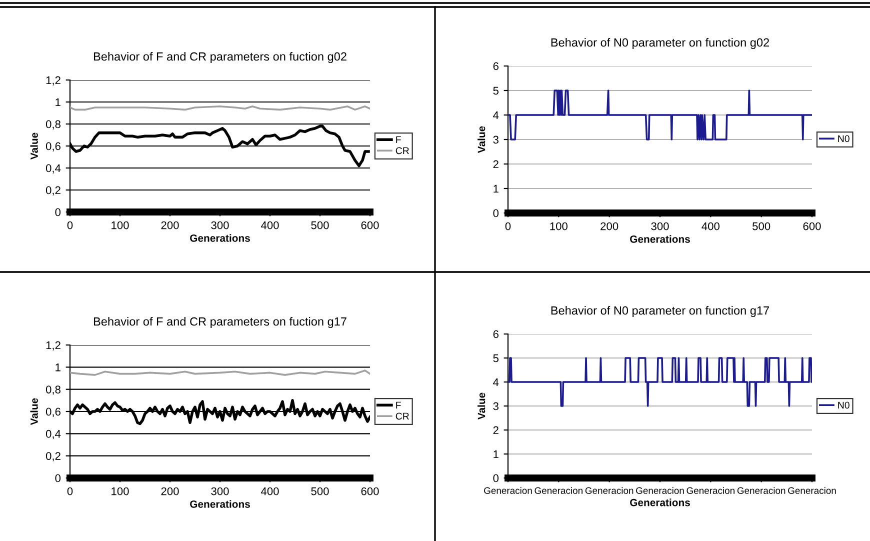 This screenshot has width=870, height=541. Describe the element at coordinates (220, 322) in the screenshot. I see `chart-title: Behavior of F and CR parameters on fuction g17` at that location.